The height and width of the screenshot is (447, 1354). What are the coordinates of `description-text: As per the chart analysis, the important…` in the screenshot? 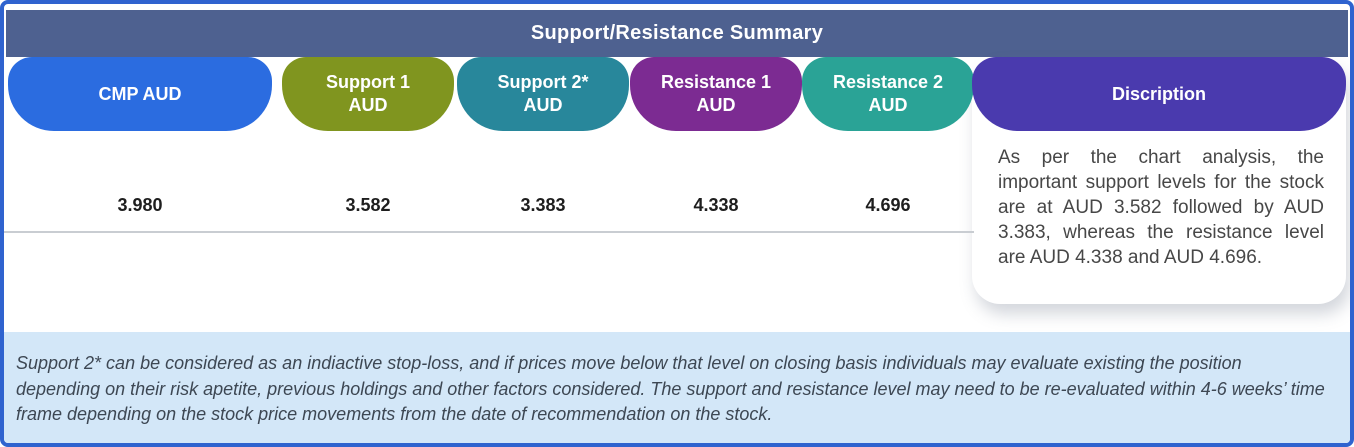 It's located at (1161, 207).